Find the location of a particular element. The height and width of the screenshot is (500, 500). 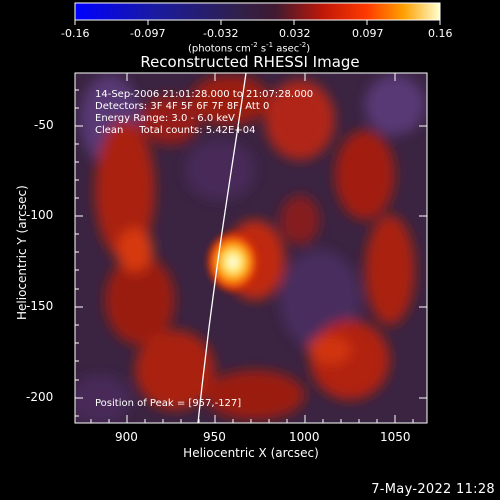

x-tick-label: 950 is located at coordinates (214, 437).